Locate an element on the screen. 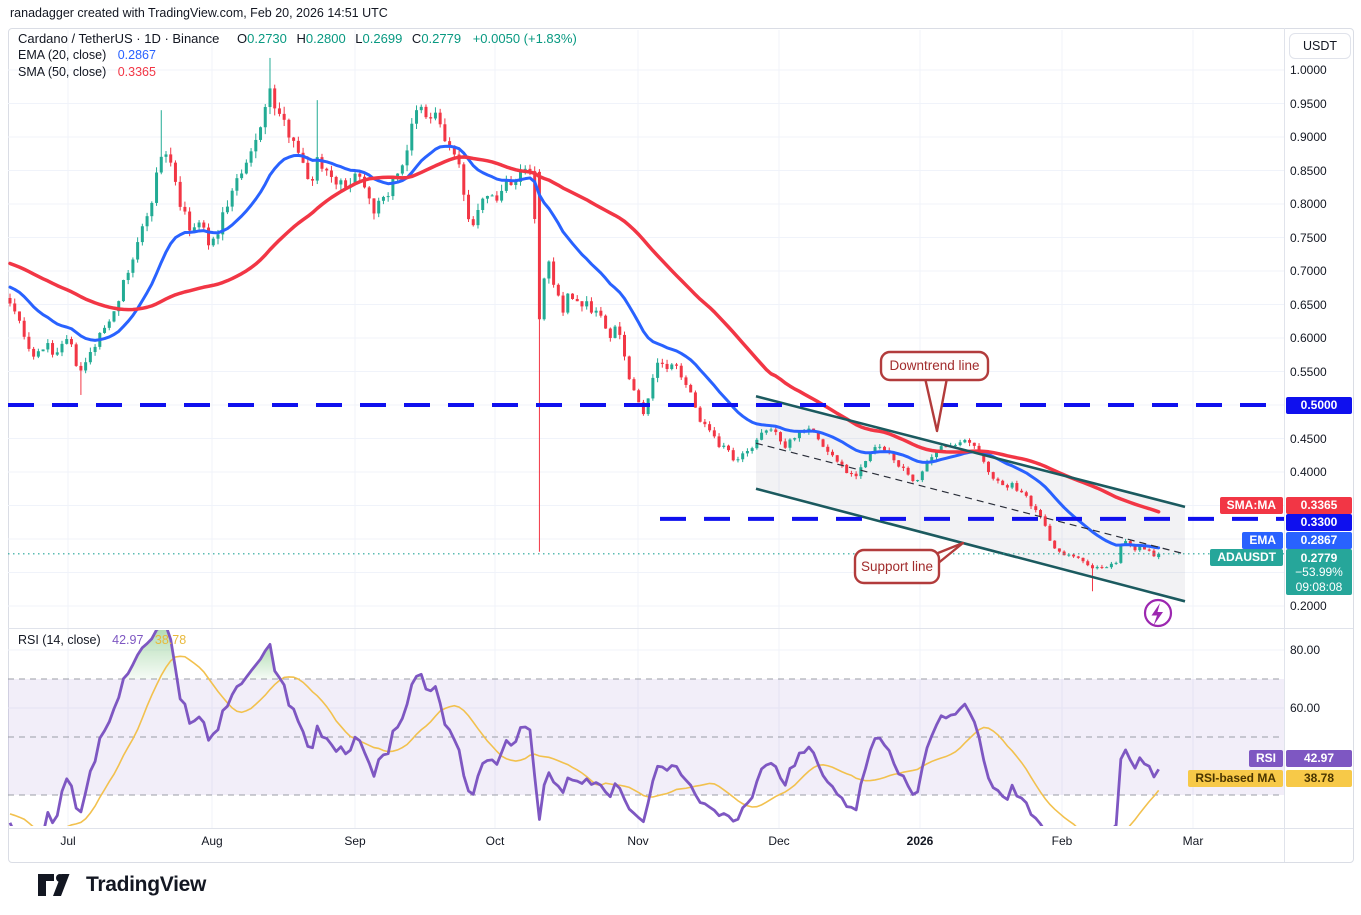 This screenshot has height=915, width=1361. change-value: +0.0050 (+1.83%) is located at coordinates (524, 38).